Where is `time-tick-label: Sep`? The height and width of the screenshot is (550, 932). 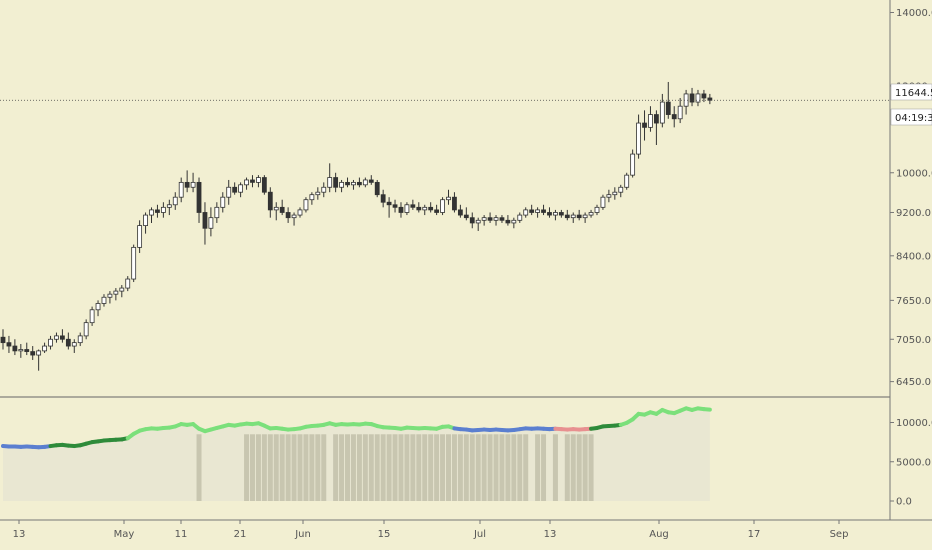
time-tick-label: Sep is located at coordinates (839, 534).